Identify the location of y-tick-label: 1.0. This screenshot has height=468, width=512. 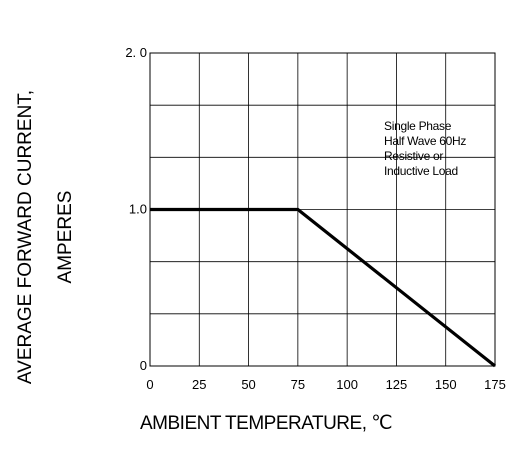
(138, 209).